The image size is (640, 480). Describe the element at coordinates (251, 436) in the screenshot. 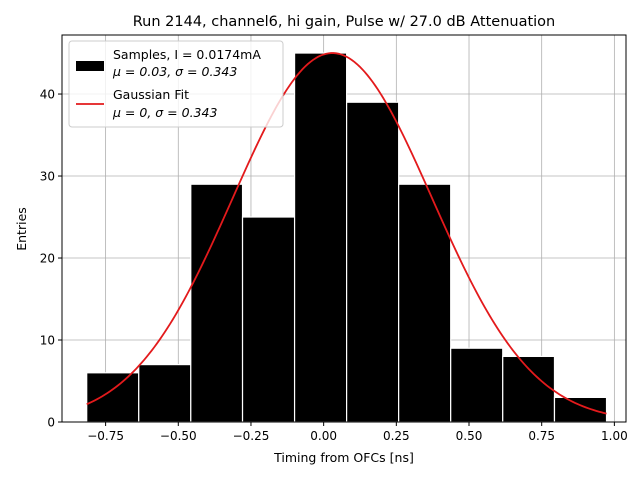

I see `x-tick-label: −0.25` at that location.